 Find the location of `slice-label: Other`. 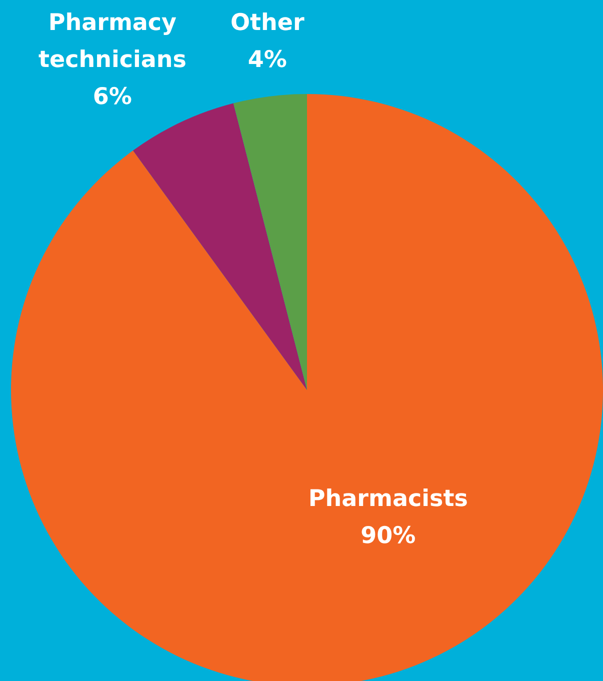

slice-label: Other is located at coordinates (267, 23).